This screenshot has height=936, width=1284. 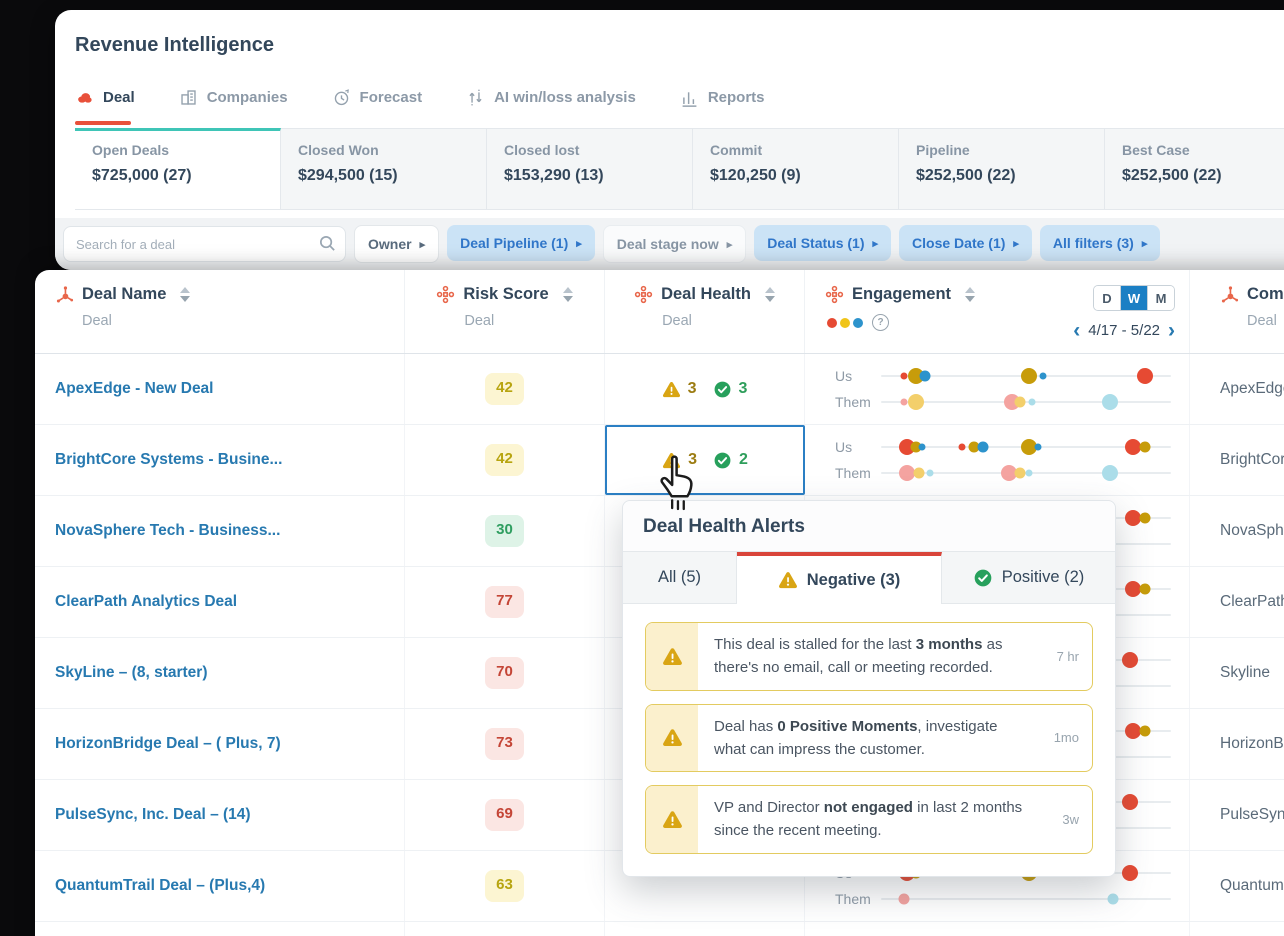 I want to click on deal-name-link: HorizonBridge Deal – ( Plus, 7), so click(x=168, y=743).